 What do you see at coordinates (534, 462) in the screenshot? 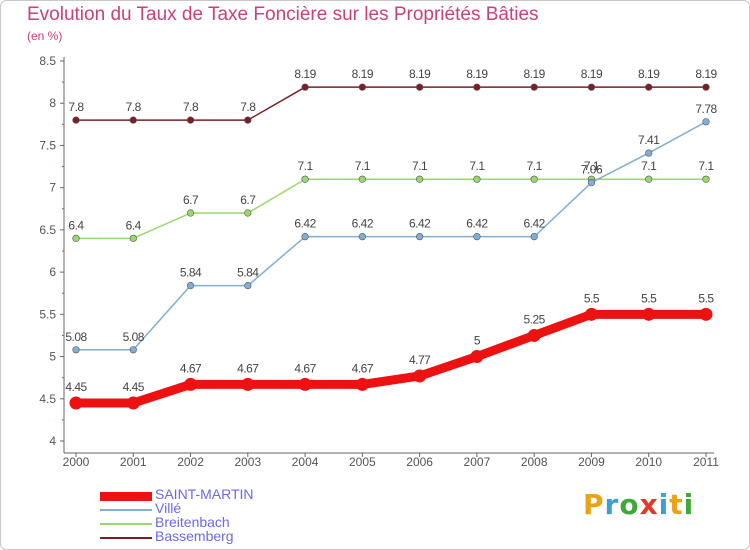
I see `x-tick-label: 2008` at bounding box center [534, 462].